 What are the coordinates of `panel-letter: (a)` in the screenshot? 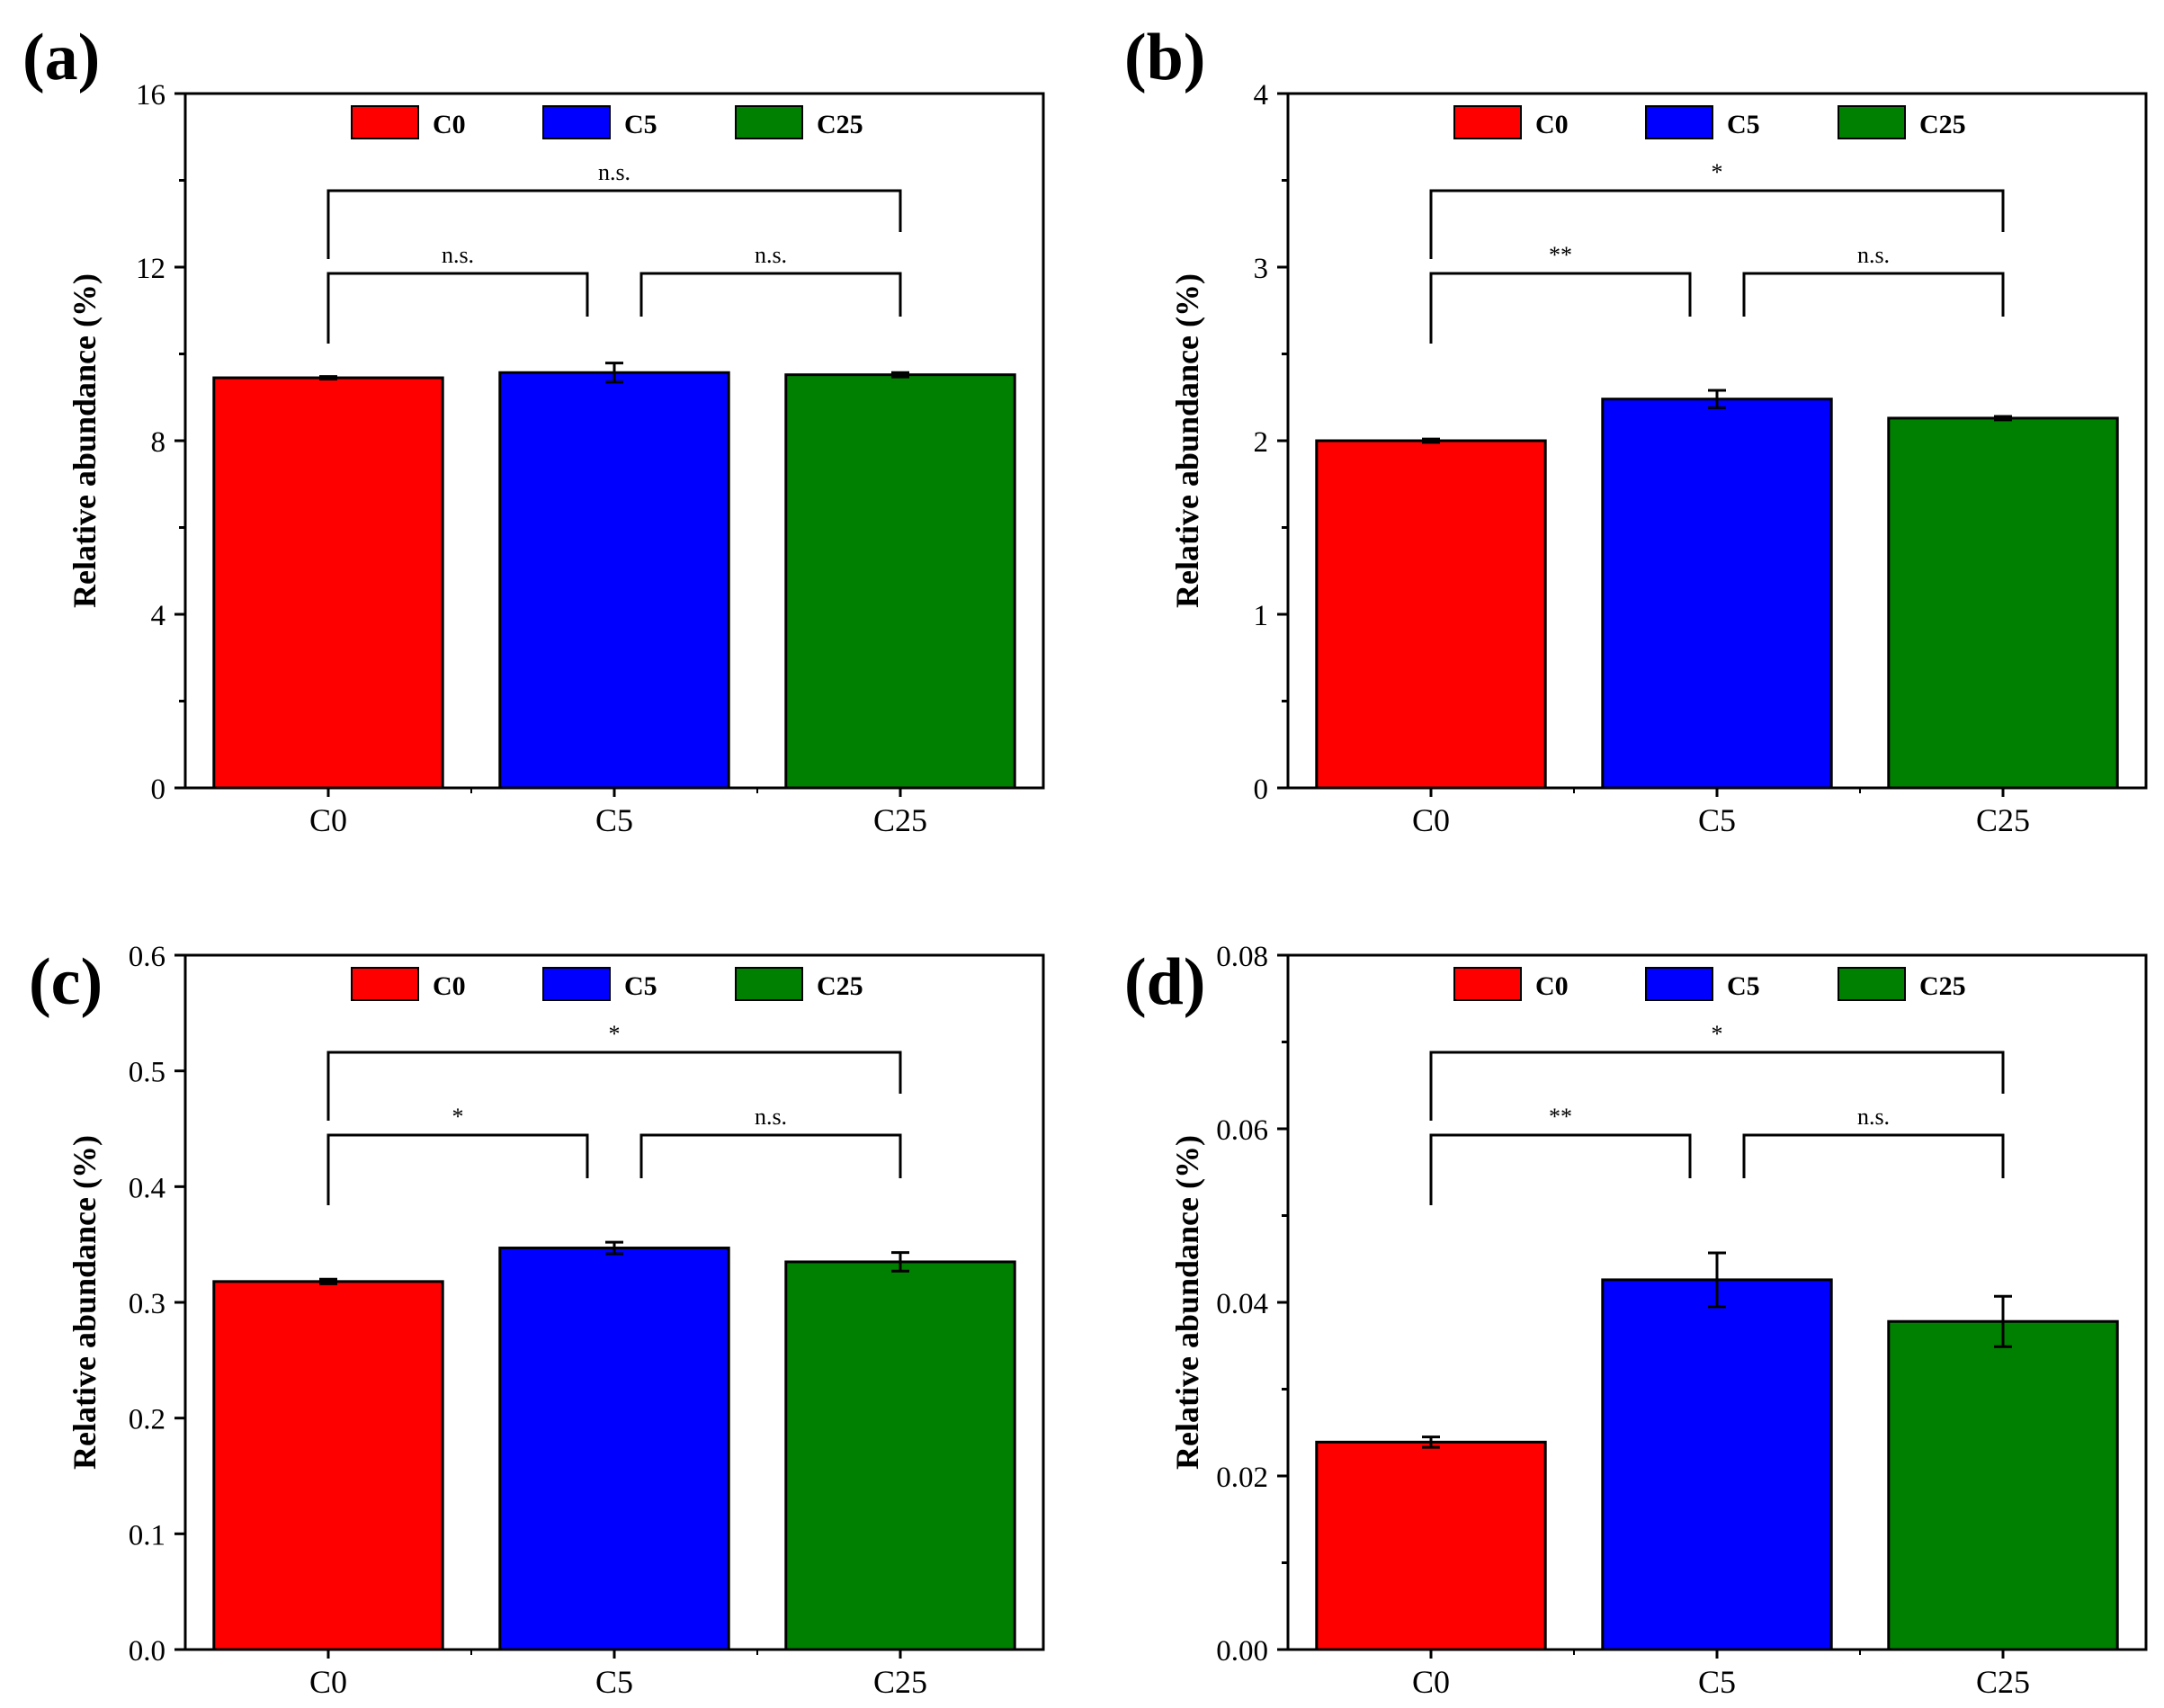 It's located at (61, 58).